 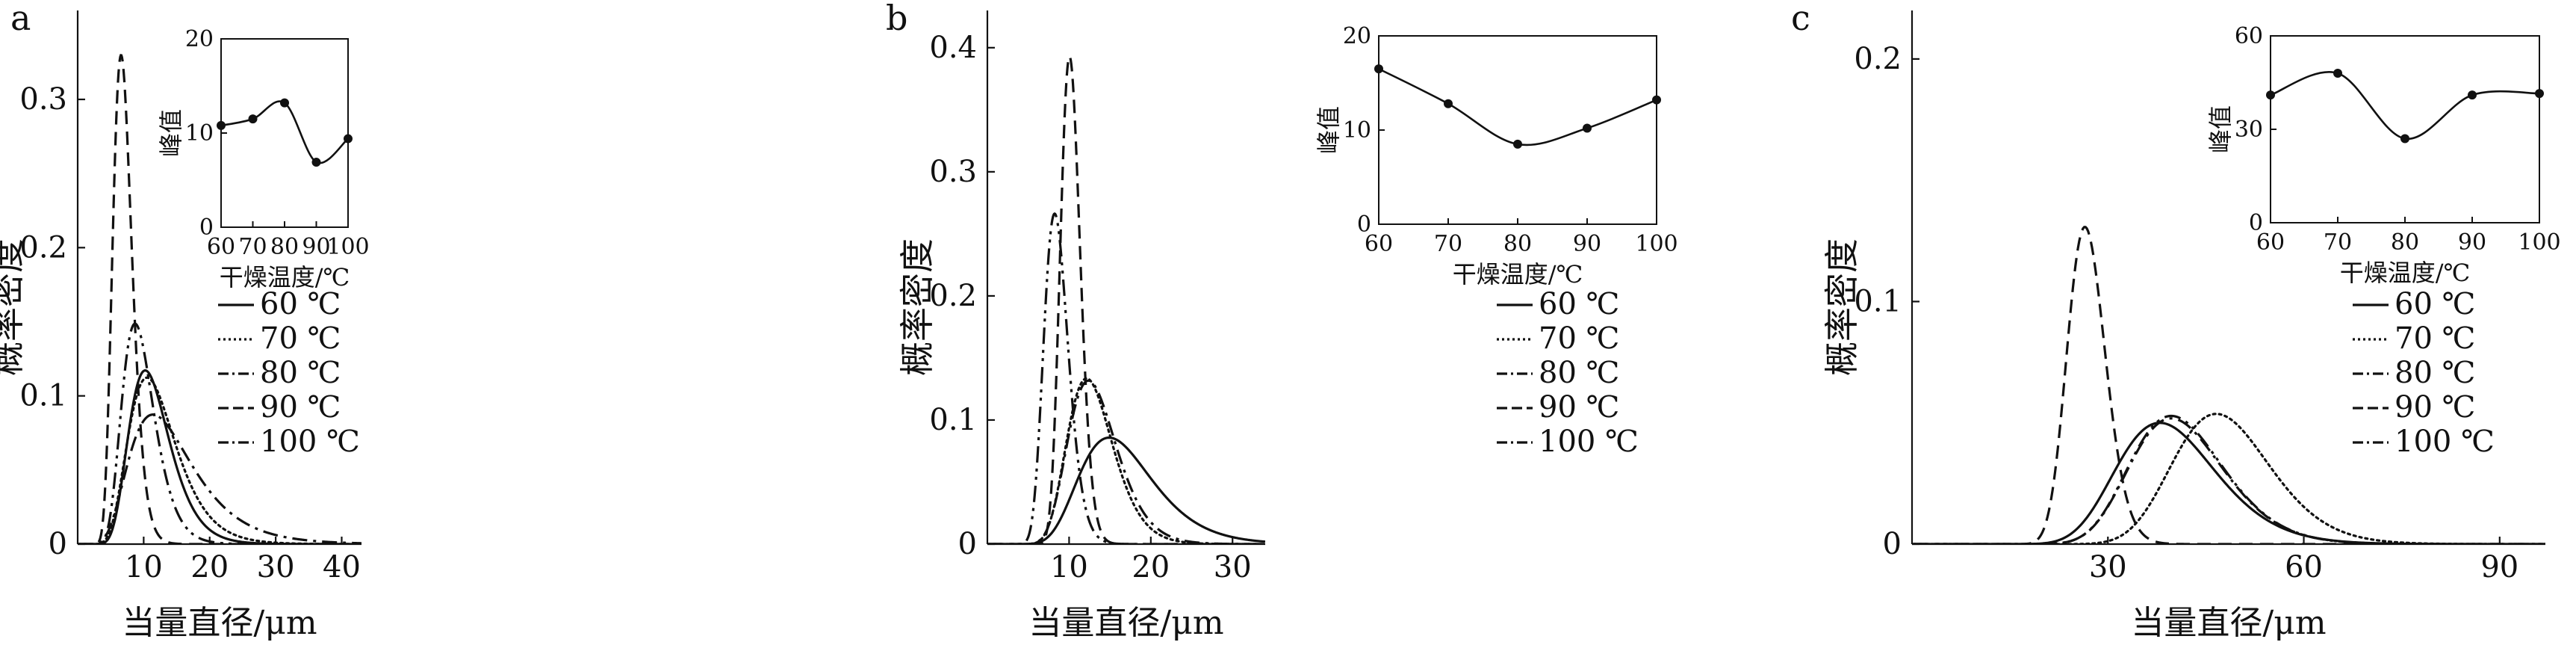 I want to click on inset-chart: 60 70 80 90 100 0 30 60 干燥温度/℃ 峰值, so click(x=2383, y=155).